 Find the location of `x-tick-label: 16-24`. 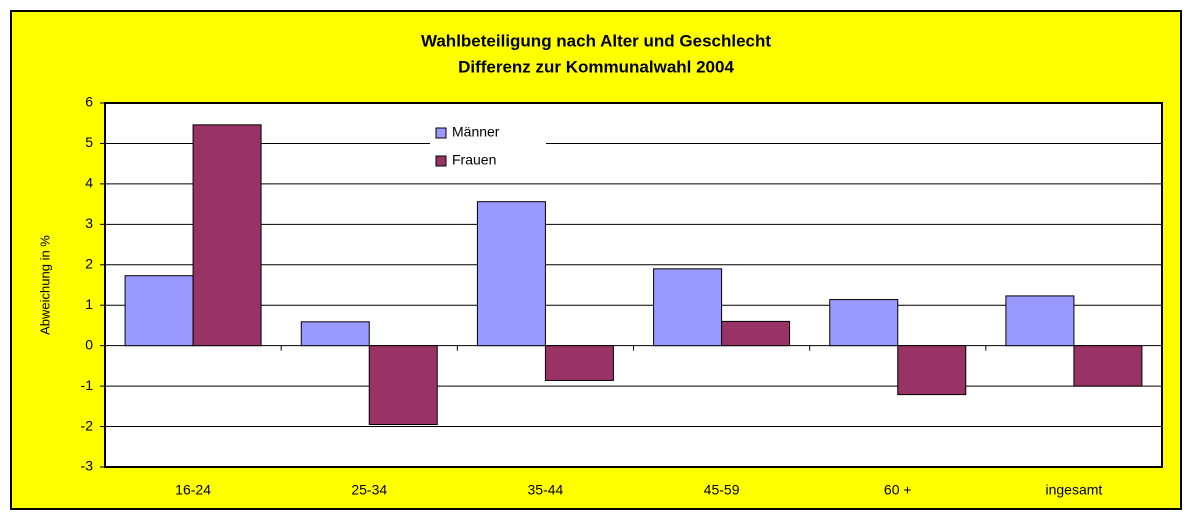

x-tick-label: 16-24 is located at coordinates (193, 490).